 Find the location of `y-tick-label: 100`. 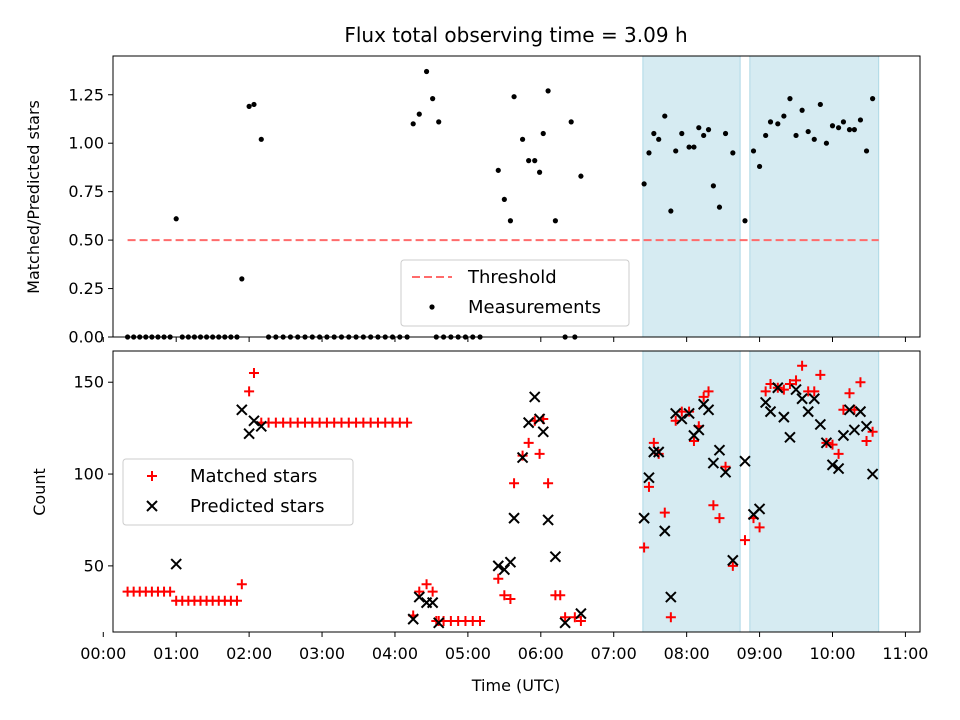

y-tick-label: 100 is located at coordinates (88, 474).